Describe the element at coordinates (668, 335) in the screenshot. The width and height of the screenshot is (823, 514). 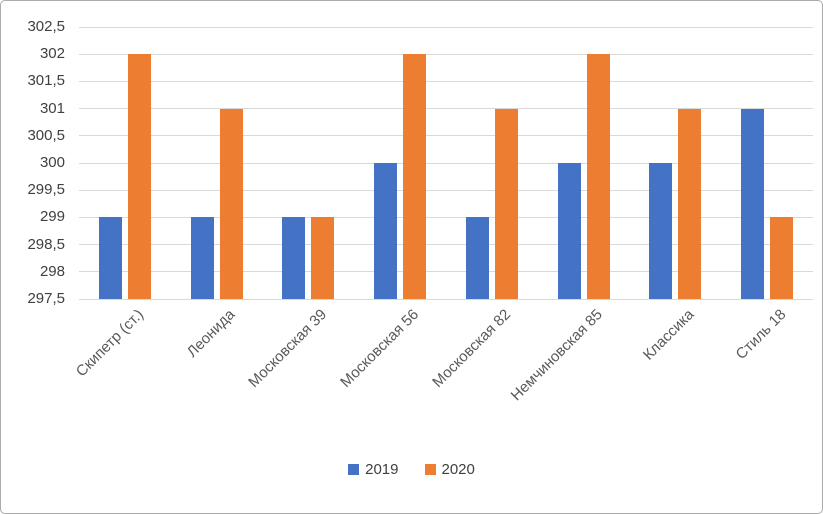
I see `x-category-label: Классика` at that location.